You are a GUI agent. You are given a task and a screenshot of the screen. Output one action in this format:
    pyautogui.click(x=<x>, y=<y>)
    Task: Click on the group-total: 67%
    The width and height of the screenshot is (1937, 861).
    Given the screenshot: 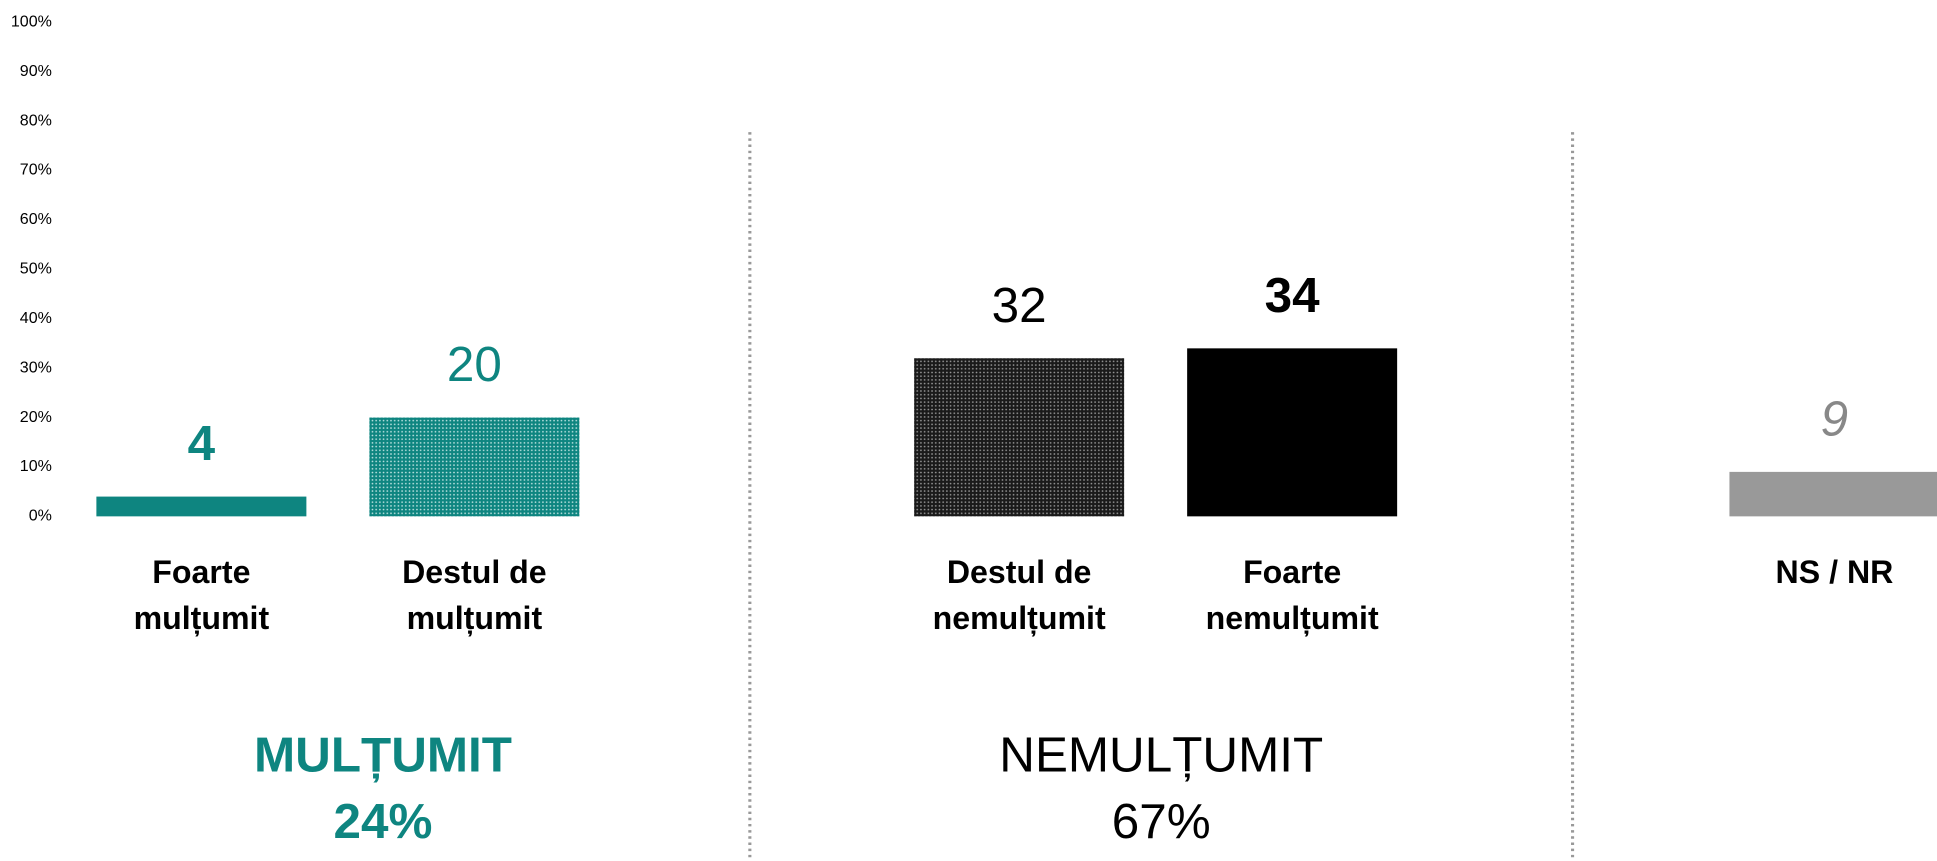 What is the action you would take?
    pyautogui.click(x=1161, y=821)
    